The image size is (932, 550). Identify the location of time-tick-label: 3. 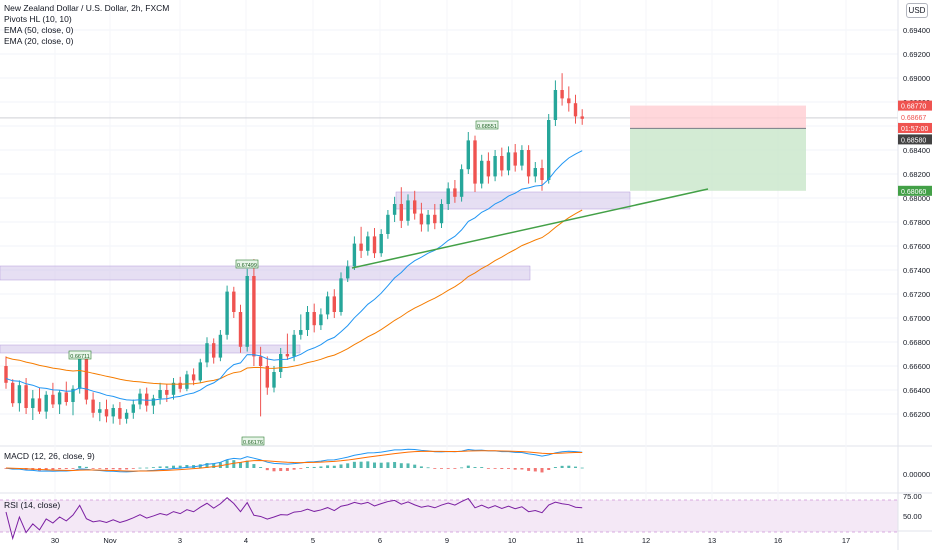
(180, 540).